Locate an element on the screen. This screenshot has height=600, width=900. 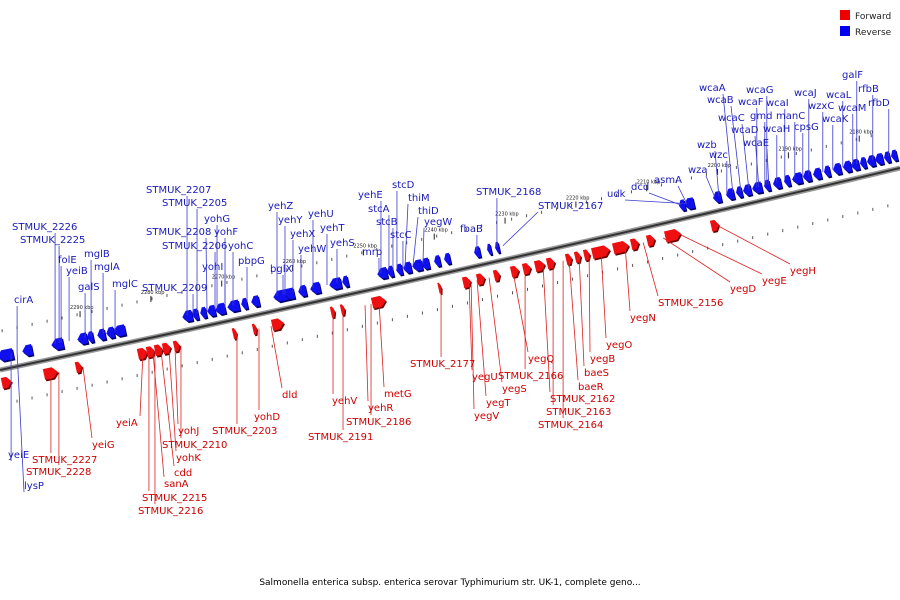
gene-label-stmuk-2225: STMUK_2225 is located at coordinates (52, 240).